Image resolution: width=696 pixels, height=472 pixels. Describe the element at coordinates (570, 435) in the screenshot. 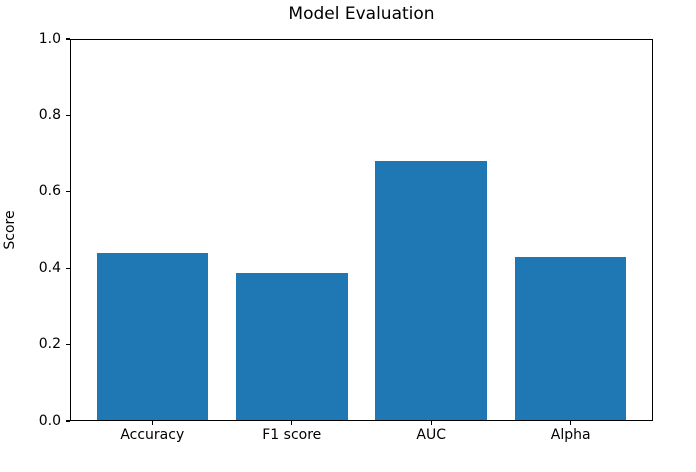

I see `x-tick-label: Alpha` at that location.